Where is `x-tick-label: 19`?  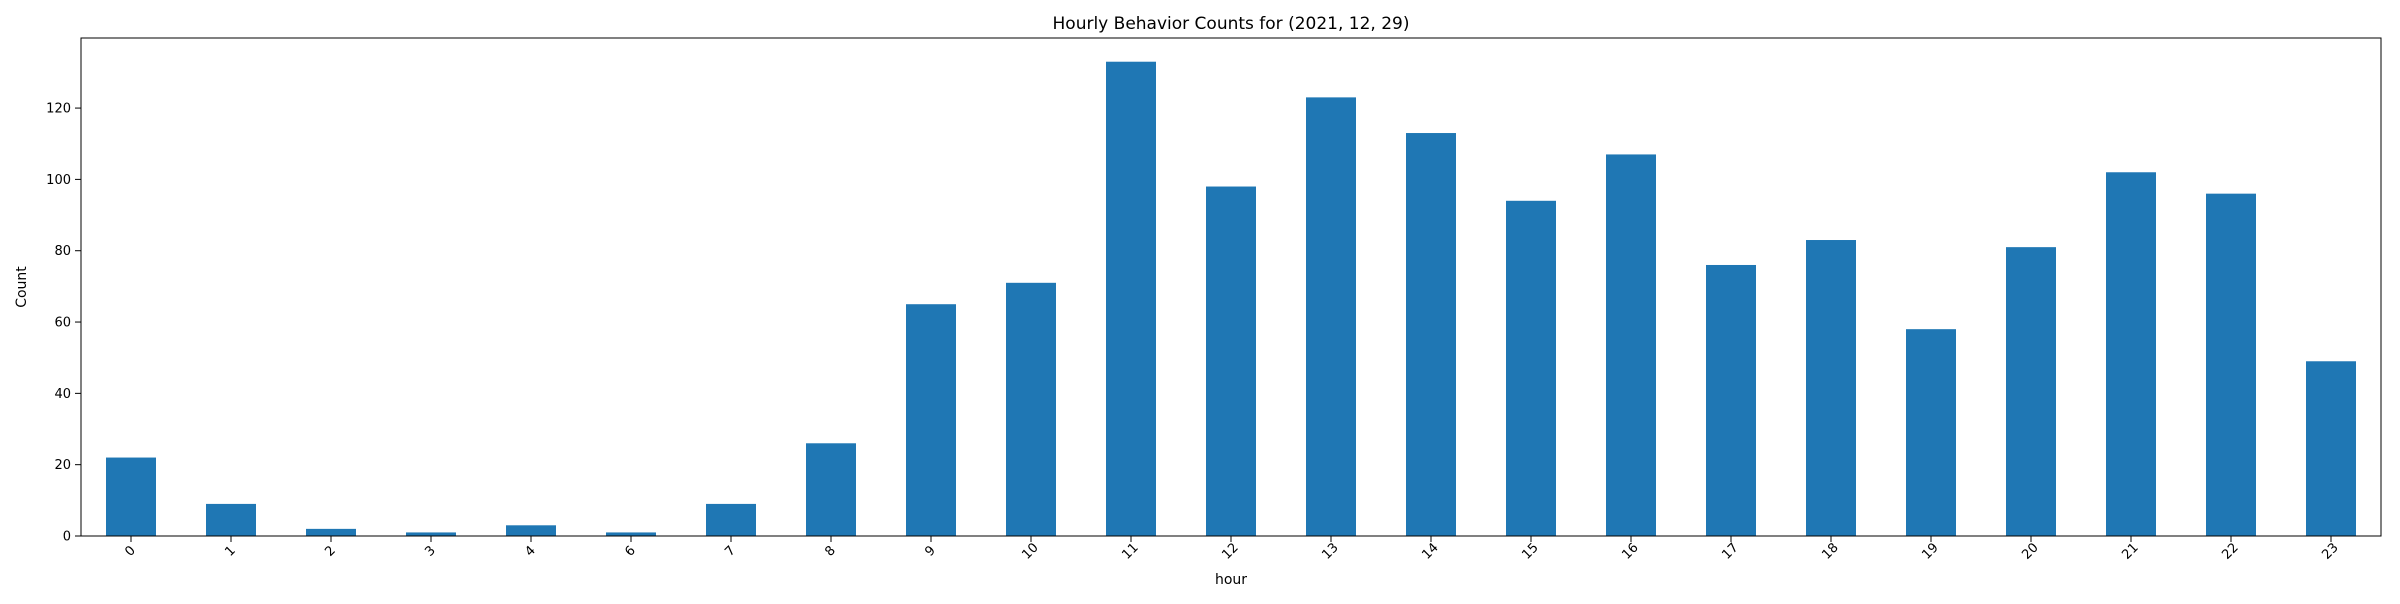 x-tick-label: 19 is located at coordinates (1930, 551).